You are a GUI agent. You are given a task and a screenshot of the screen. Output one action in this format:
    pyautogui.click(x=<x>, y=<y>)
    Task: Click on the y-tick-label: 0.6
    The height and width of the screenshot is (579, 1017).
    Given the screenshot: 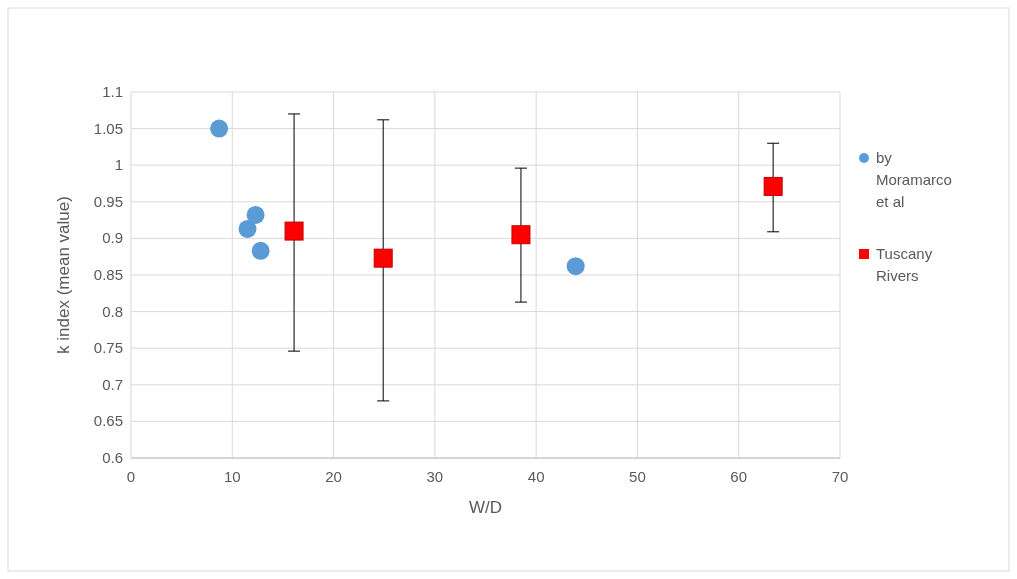 What is the action you would take?
    pyautogui.click(x=112, y=457)
    